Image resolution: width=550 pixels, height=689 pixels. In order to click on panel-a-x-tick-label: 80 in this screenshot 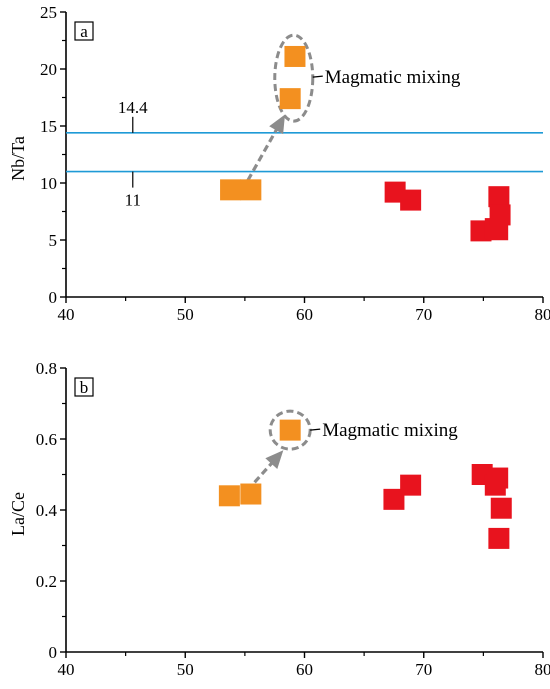, I will do `click(542, 314)`.